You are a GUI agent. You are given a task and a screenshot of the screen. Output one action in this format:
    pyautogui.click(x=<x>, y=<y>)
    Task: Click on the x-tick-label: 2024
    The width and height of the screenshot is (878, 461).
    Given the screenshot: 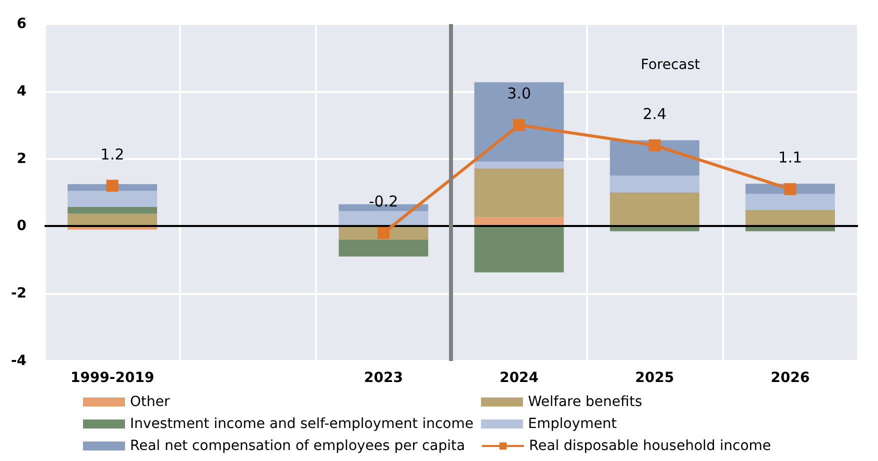 What is the action you would take?
    pyautogui.click(x=519, y=378)
    